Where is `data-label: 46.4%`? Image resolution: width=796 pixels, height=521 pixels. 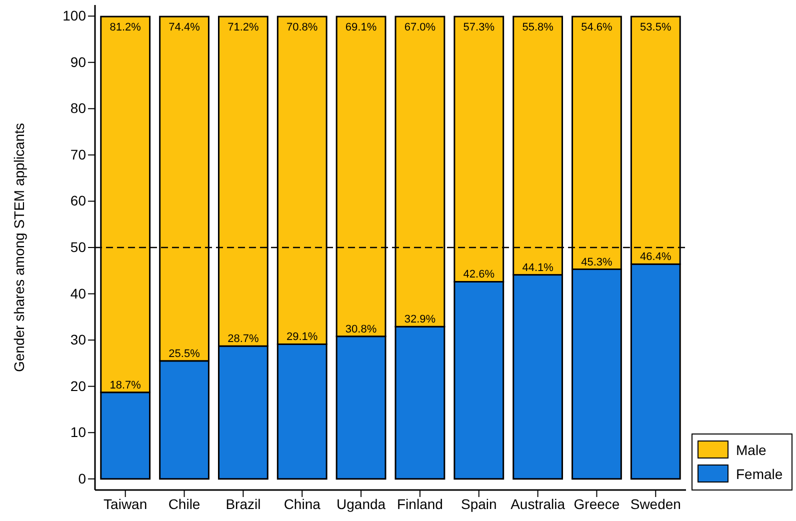 data-label: 46.4% is located at coordinates (656, 257).